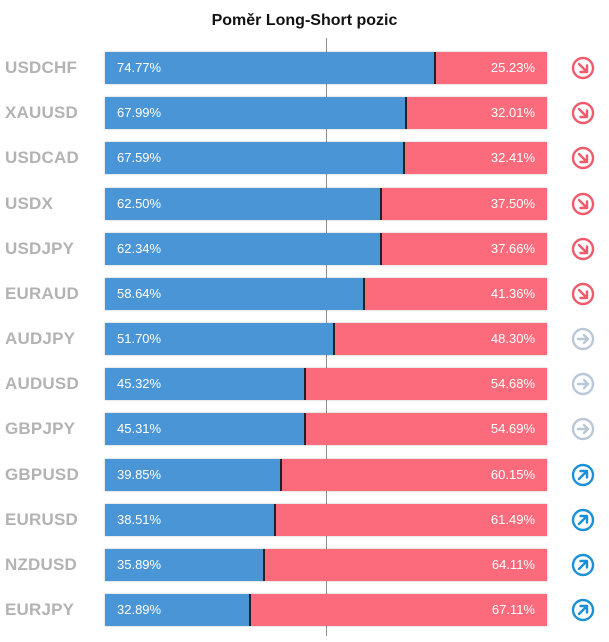 The image size is (609, 642). What do you see at coordinates (139, 203) in the screenshot?
I see `long-percent-label: 62.50%` at bounding box center [139, 203].